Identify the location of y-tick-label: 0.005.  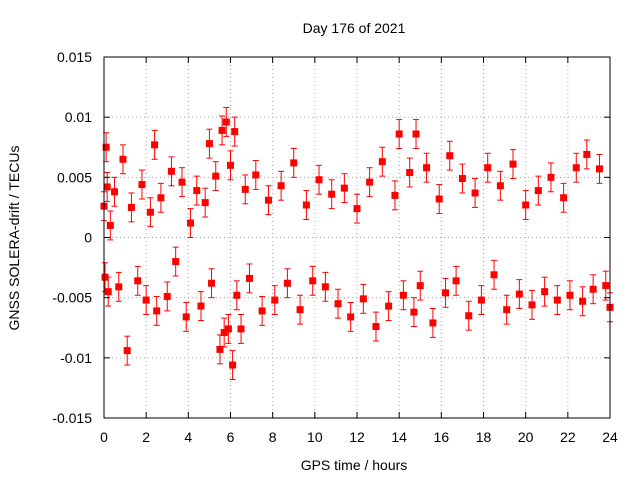
(74, 177).